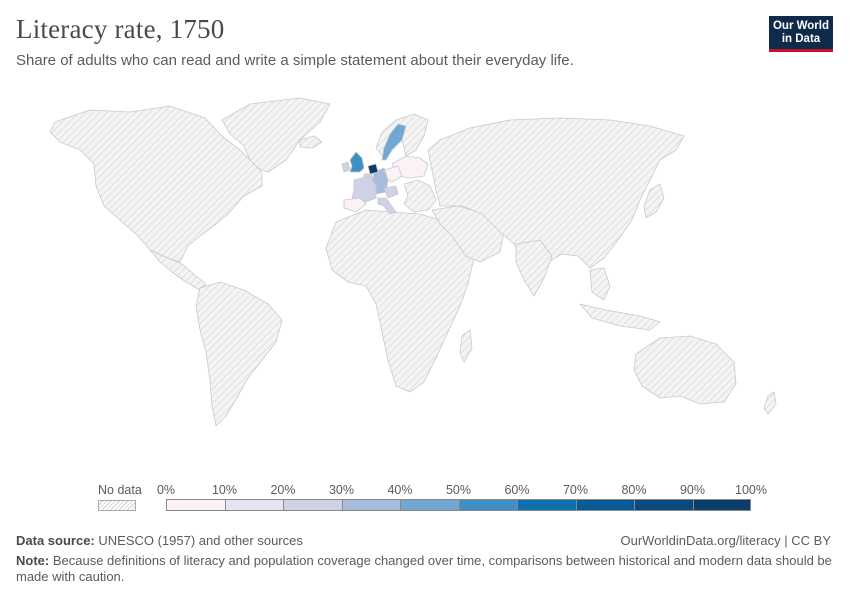  Describe the element at coordinates (654, 201) in the screenshot. I see `region-japan` at that location.